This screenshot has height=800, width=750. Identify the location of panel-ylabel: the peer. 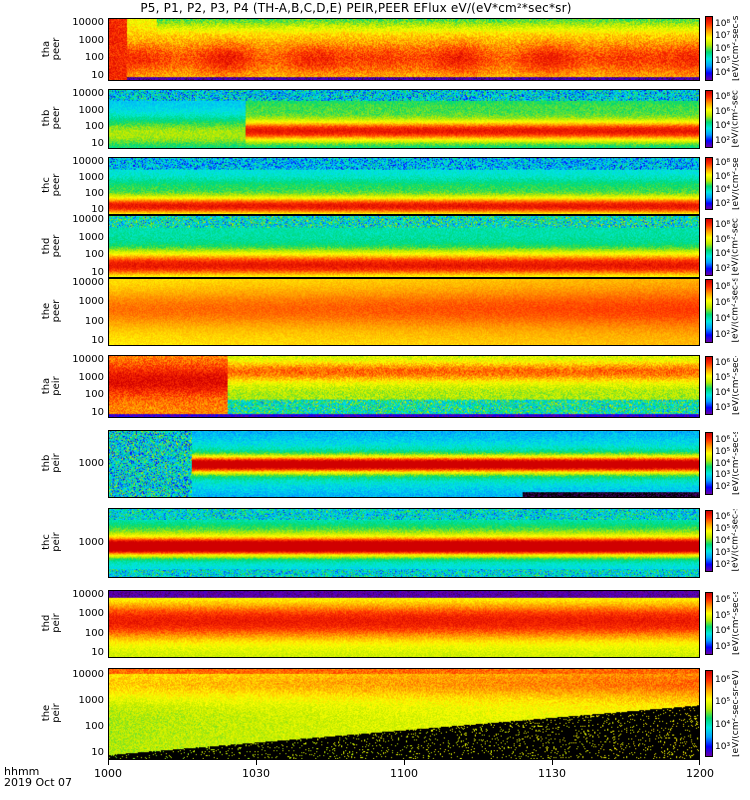
(51, 311).